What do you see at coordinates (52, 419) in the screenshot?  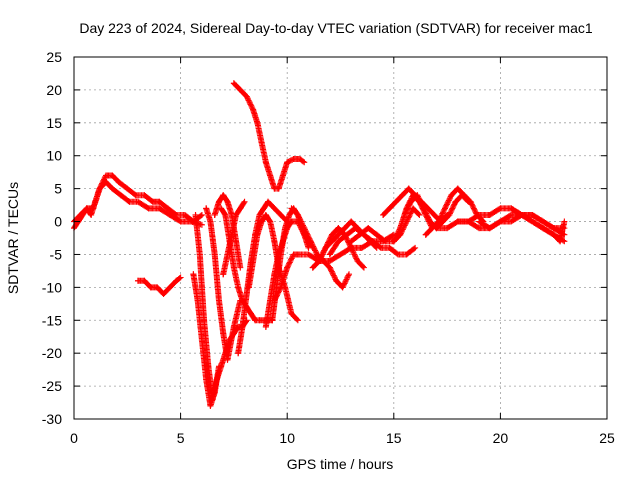 I see `y-tick-label: -30` at bounding box center [52, 419].